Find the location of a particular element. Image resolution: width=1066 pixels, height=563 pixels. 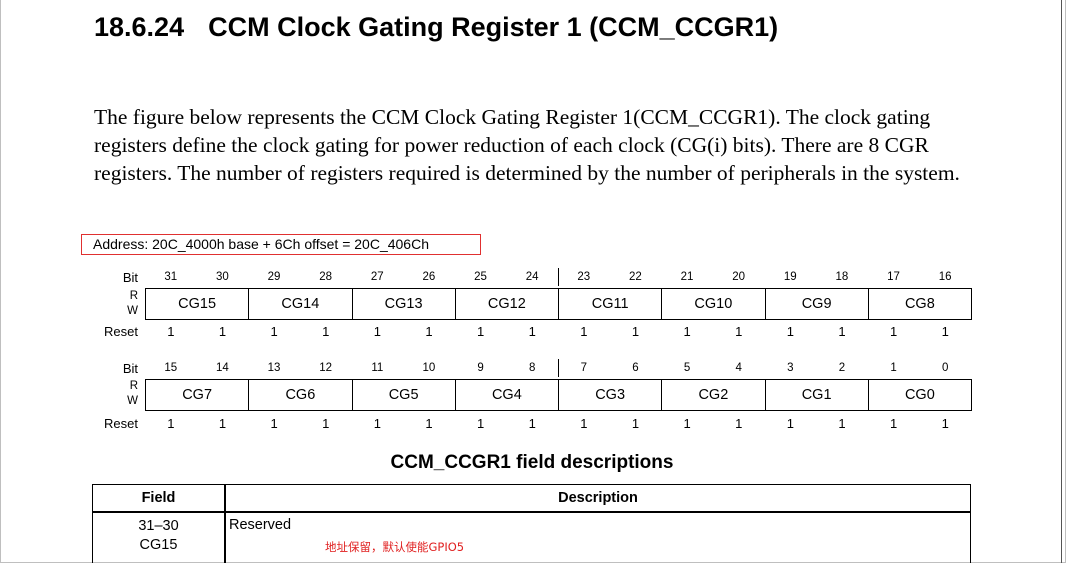

bit-number: 19 is located at coordinates (790, 277).